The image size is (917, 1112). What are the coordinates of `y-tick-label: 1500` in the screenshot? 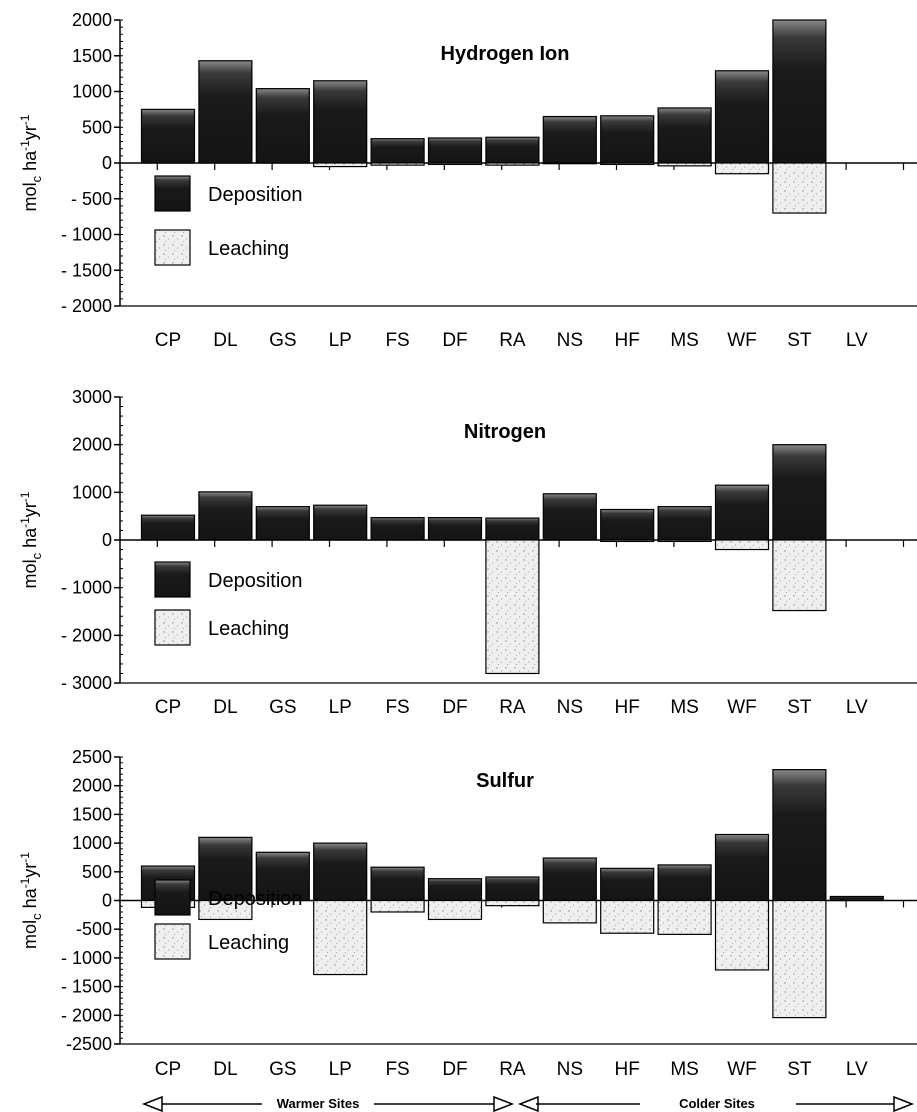 It's located at (92, 814).